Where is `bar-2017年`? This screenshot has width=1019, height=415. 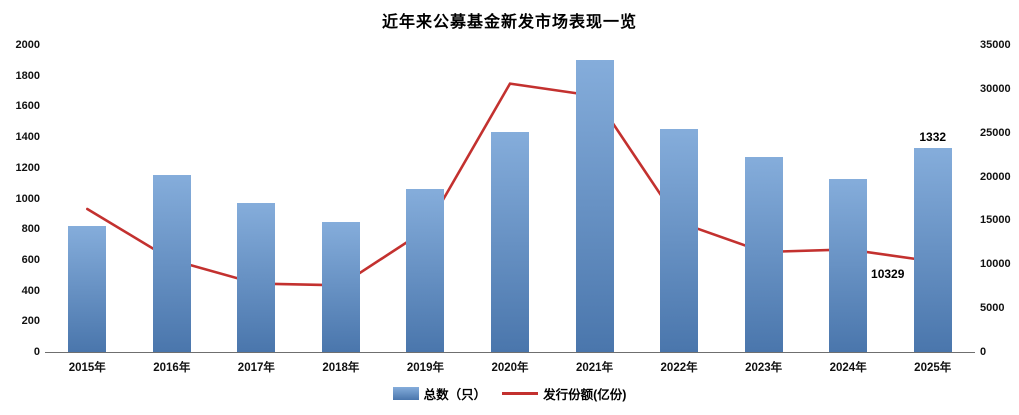
bar-2017年 is located at coordinates (256, 277).